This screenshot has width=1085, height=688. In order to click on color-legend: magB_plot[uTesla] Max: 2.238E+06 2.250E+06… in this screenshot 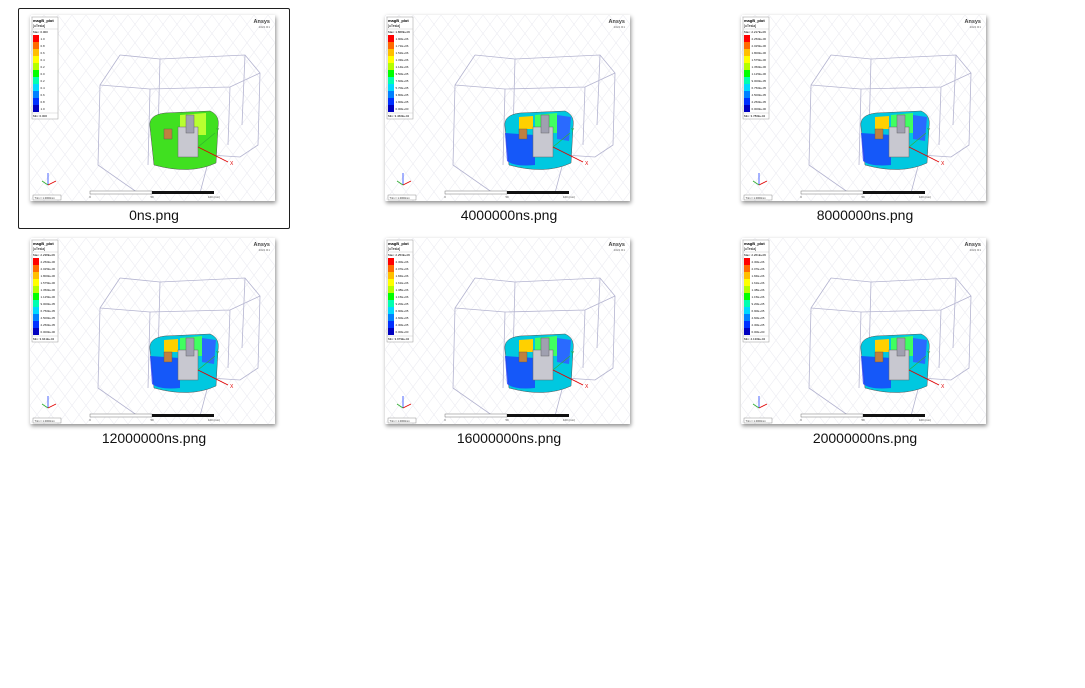, I will do `click(45, 291)`.